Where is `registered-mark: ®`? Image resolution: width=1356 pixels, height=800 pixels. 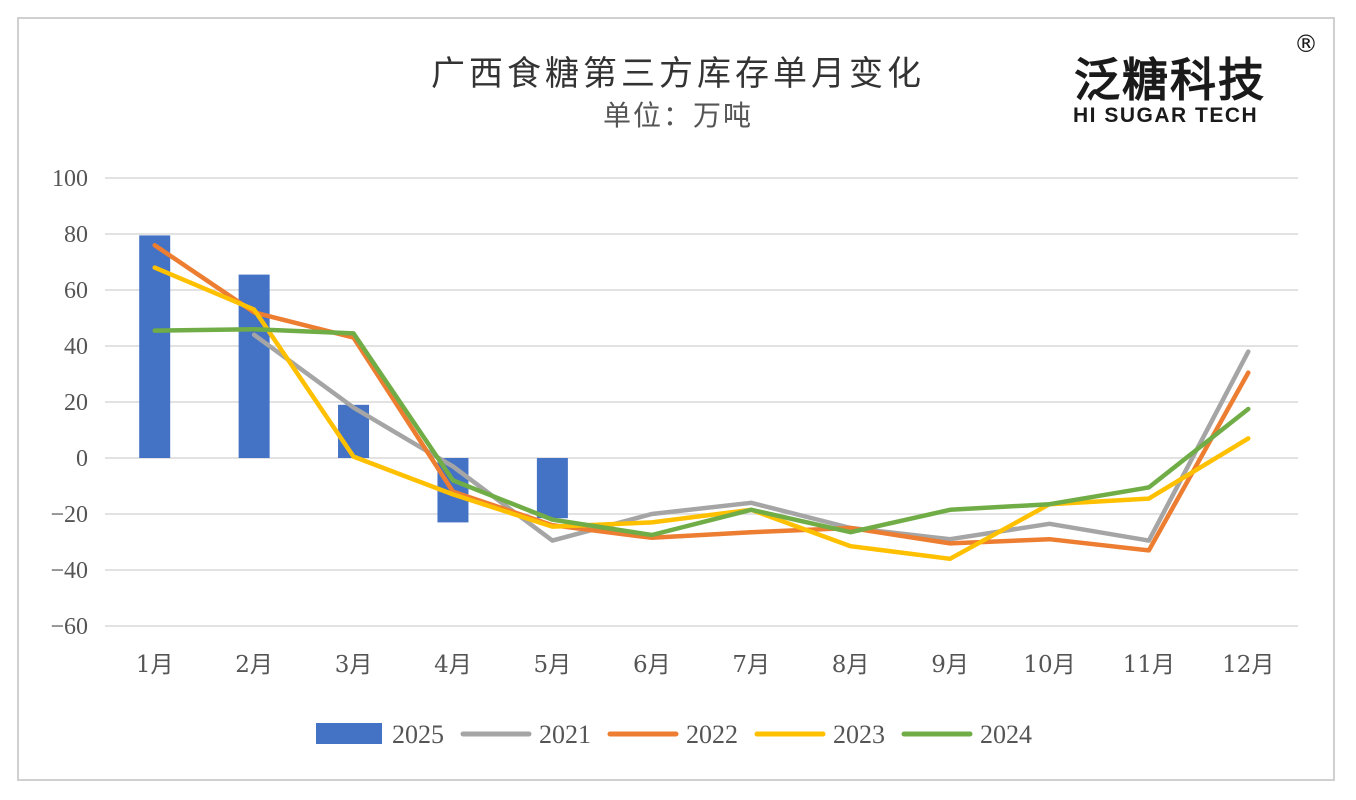
registered-mark: ® is located at coordinates (1306, 44).